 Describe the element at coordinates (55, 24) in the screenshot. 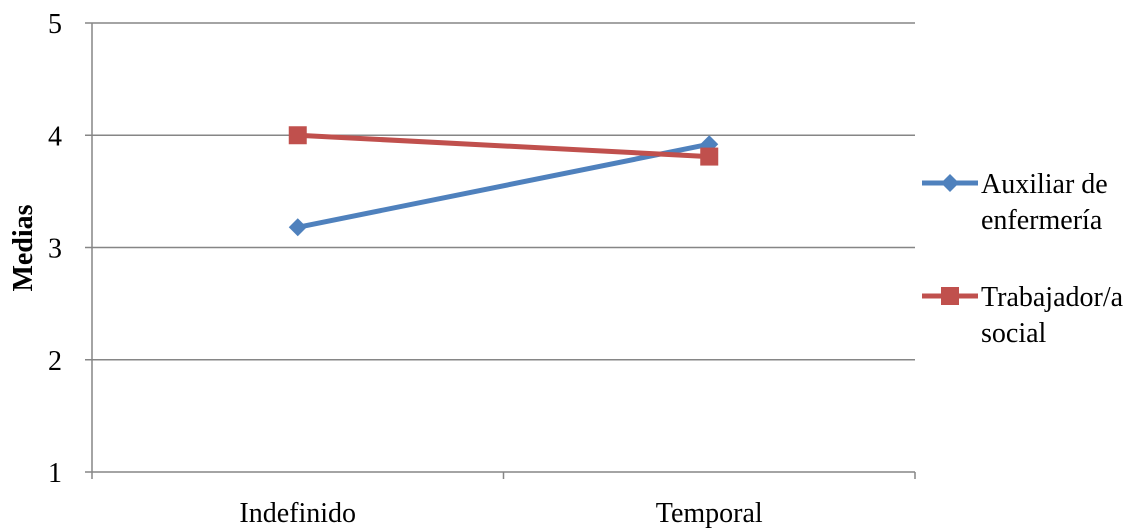

I see `y-tick-label-5: 5` at that location.